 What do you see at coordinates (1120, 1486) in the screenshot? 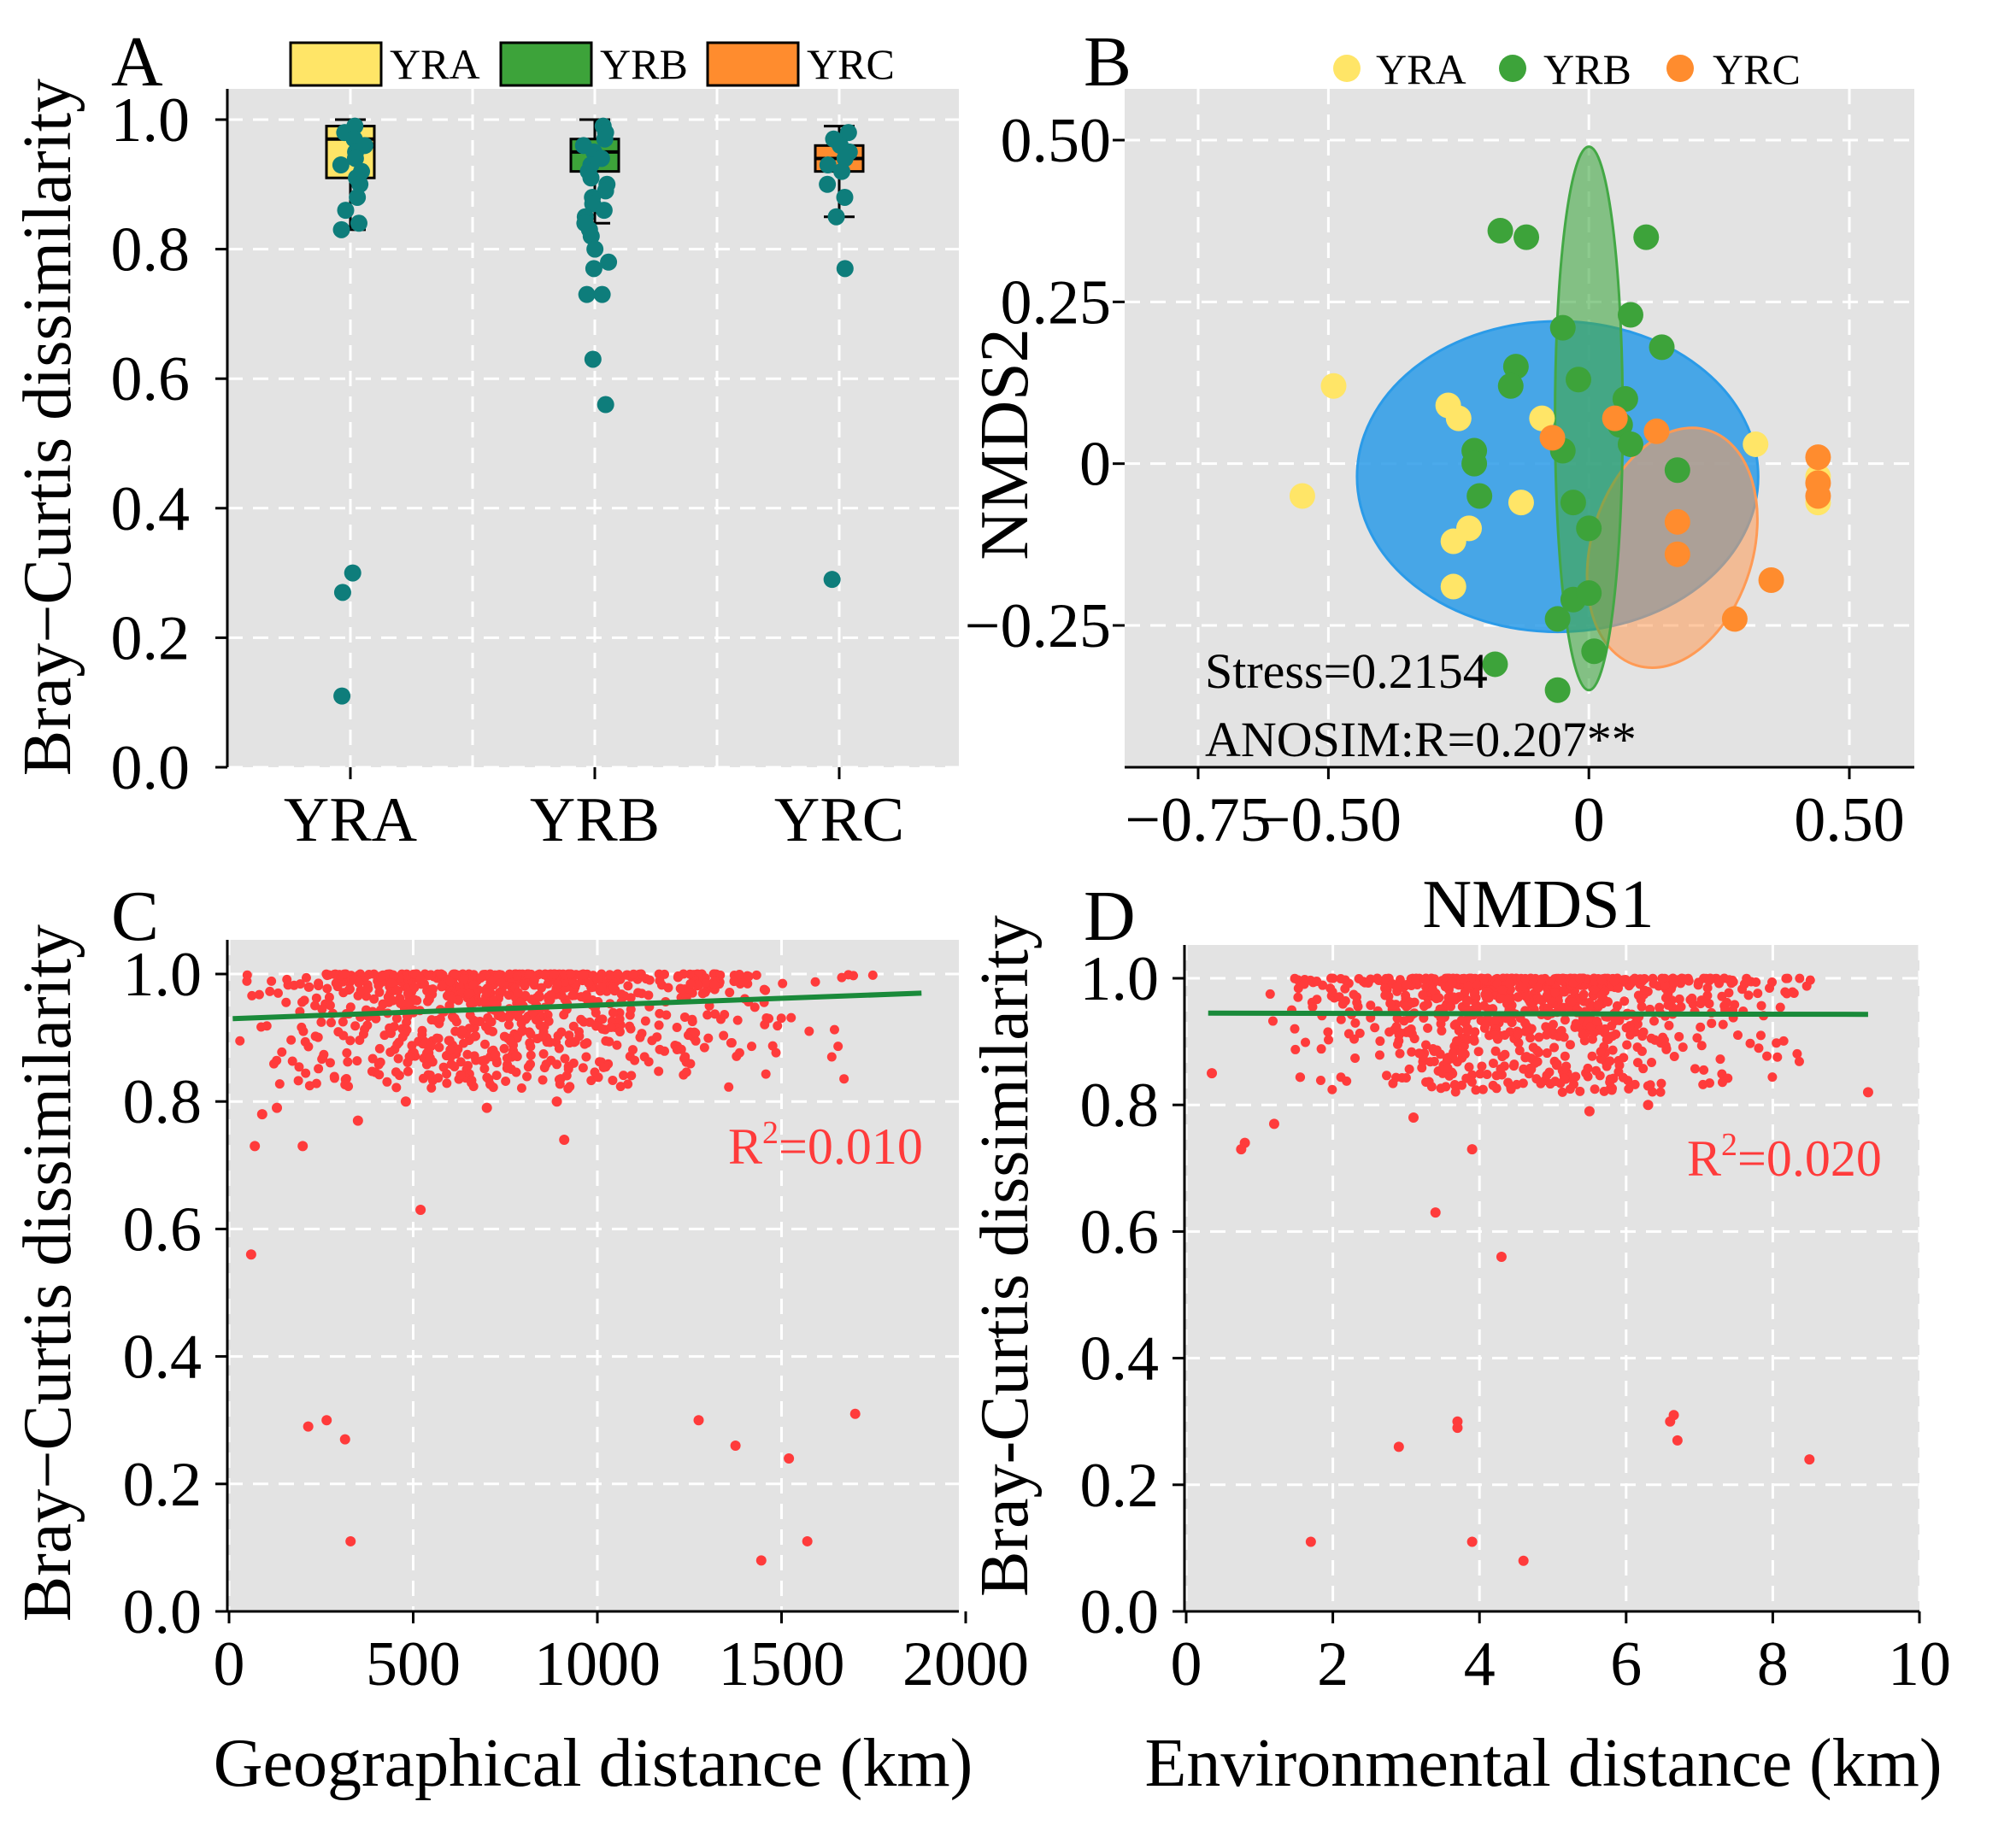
I see `panel-d-y-tick-label: 0.2` at bounding box center [1120, 1486].